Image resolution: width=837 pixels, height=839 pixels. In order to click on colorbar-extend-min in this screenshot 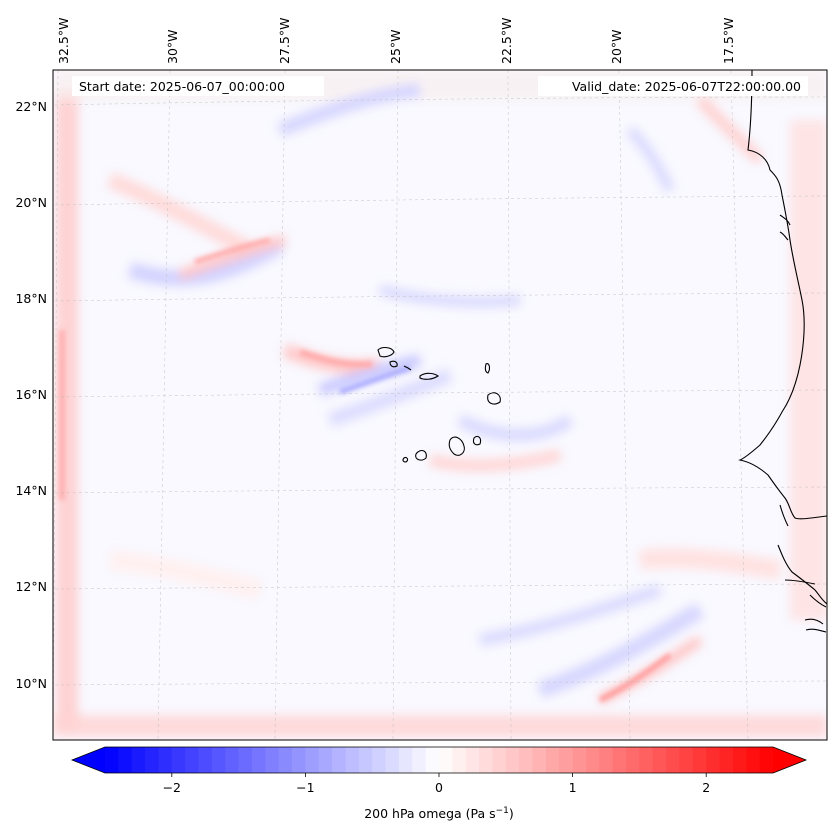, I will do `click(88, 760)`.